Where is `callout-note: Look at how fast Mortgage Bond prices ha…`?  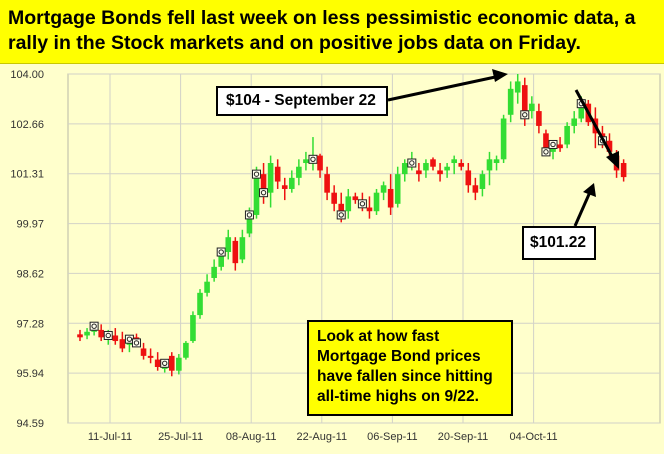
callout-note: Look at how fast Mortgage Bond prices ha… is located at coordinates (410, 368).